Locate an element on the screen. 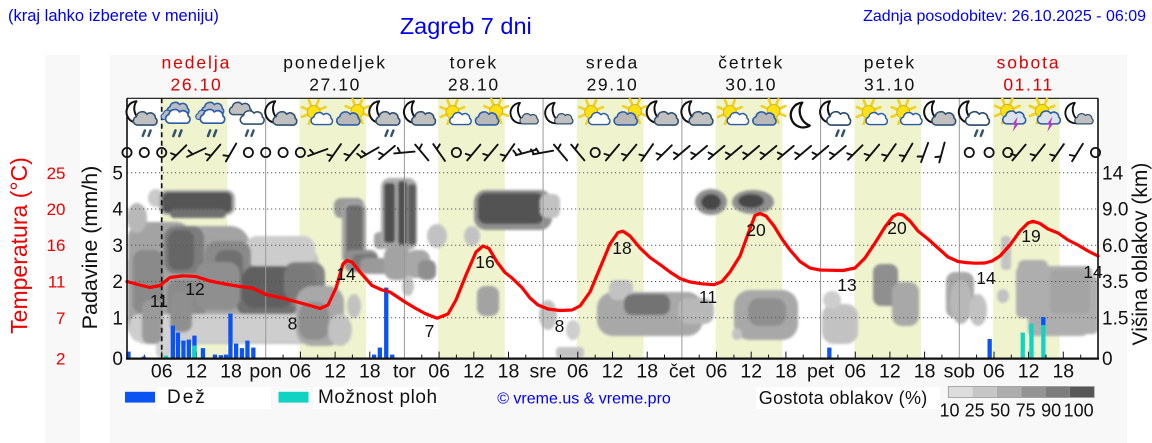  svg-text: 29.10 is located at coordinates (613, 85).